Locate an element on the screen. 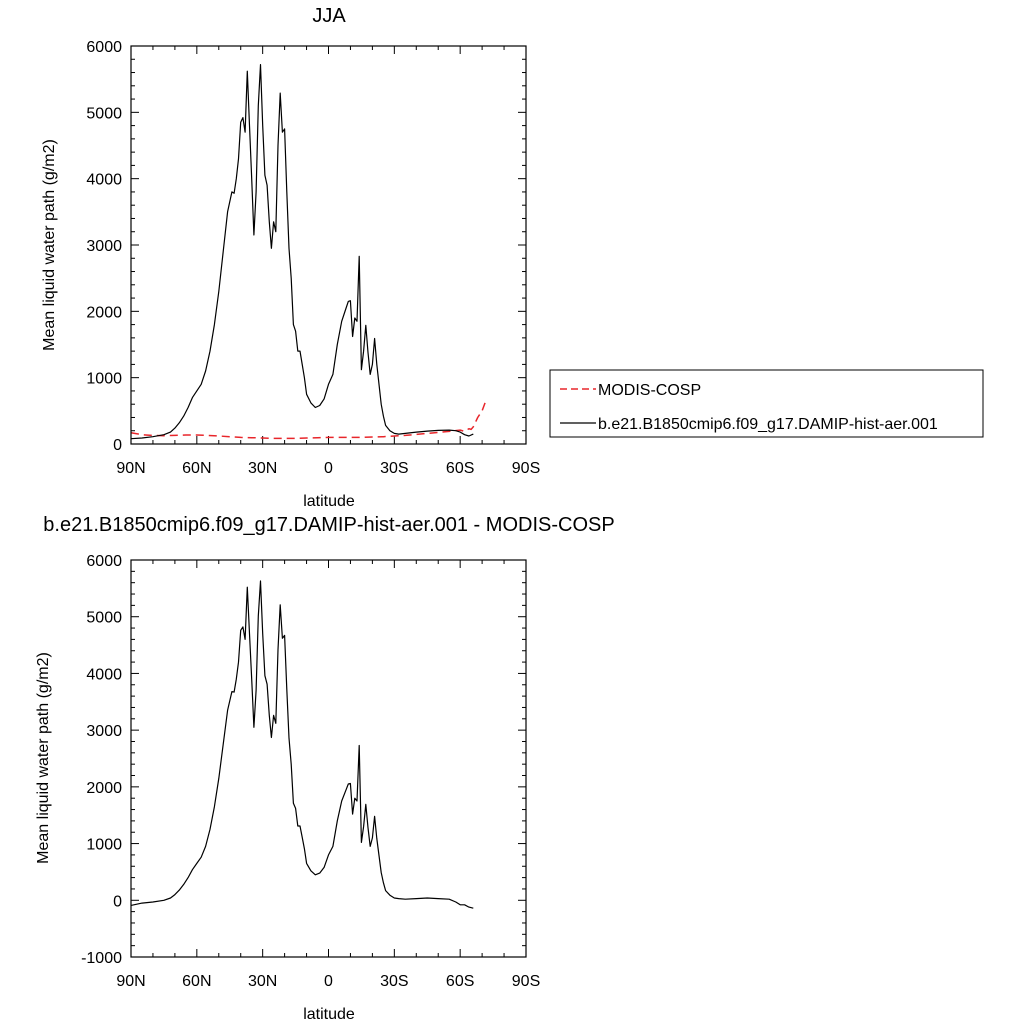  top-ytick-label: 4000 is located at coordinates (104, 180).